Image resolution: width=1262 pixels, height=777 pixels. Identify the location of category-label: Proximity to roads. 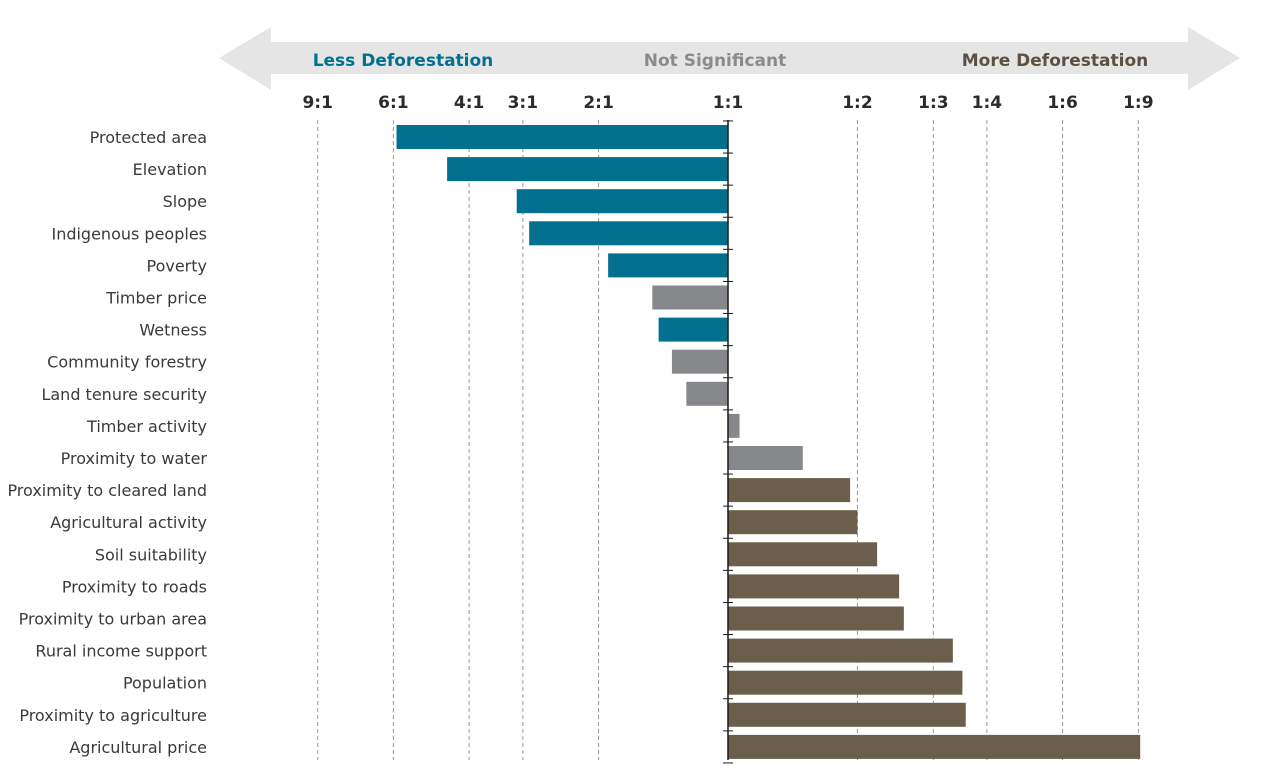
(134, 586).